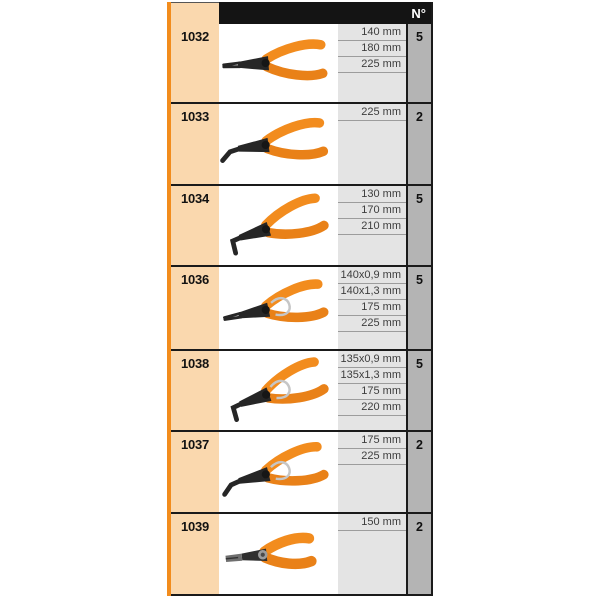 Image resolution: width=600 pixels, height=600 pixels. Describe the element at coordinates (195, 308) in the screenshot. I see `product-code-cell: 1036` at that location.